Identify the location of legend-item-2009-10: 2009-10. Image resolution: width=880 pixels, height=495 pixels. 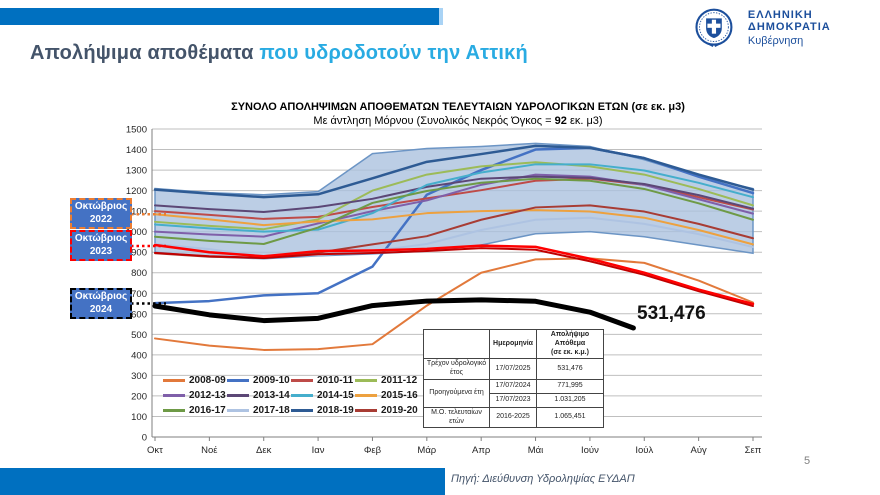
(259, 380).